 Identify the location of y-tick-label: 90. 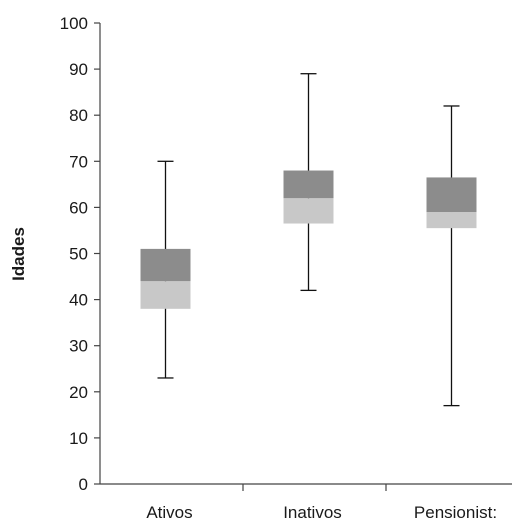
(78, 69).